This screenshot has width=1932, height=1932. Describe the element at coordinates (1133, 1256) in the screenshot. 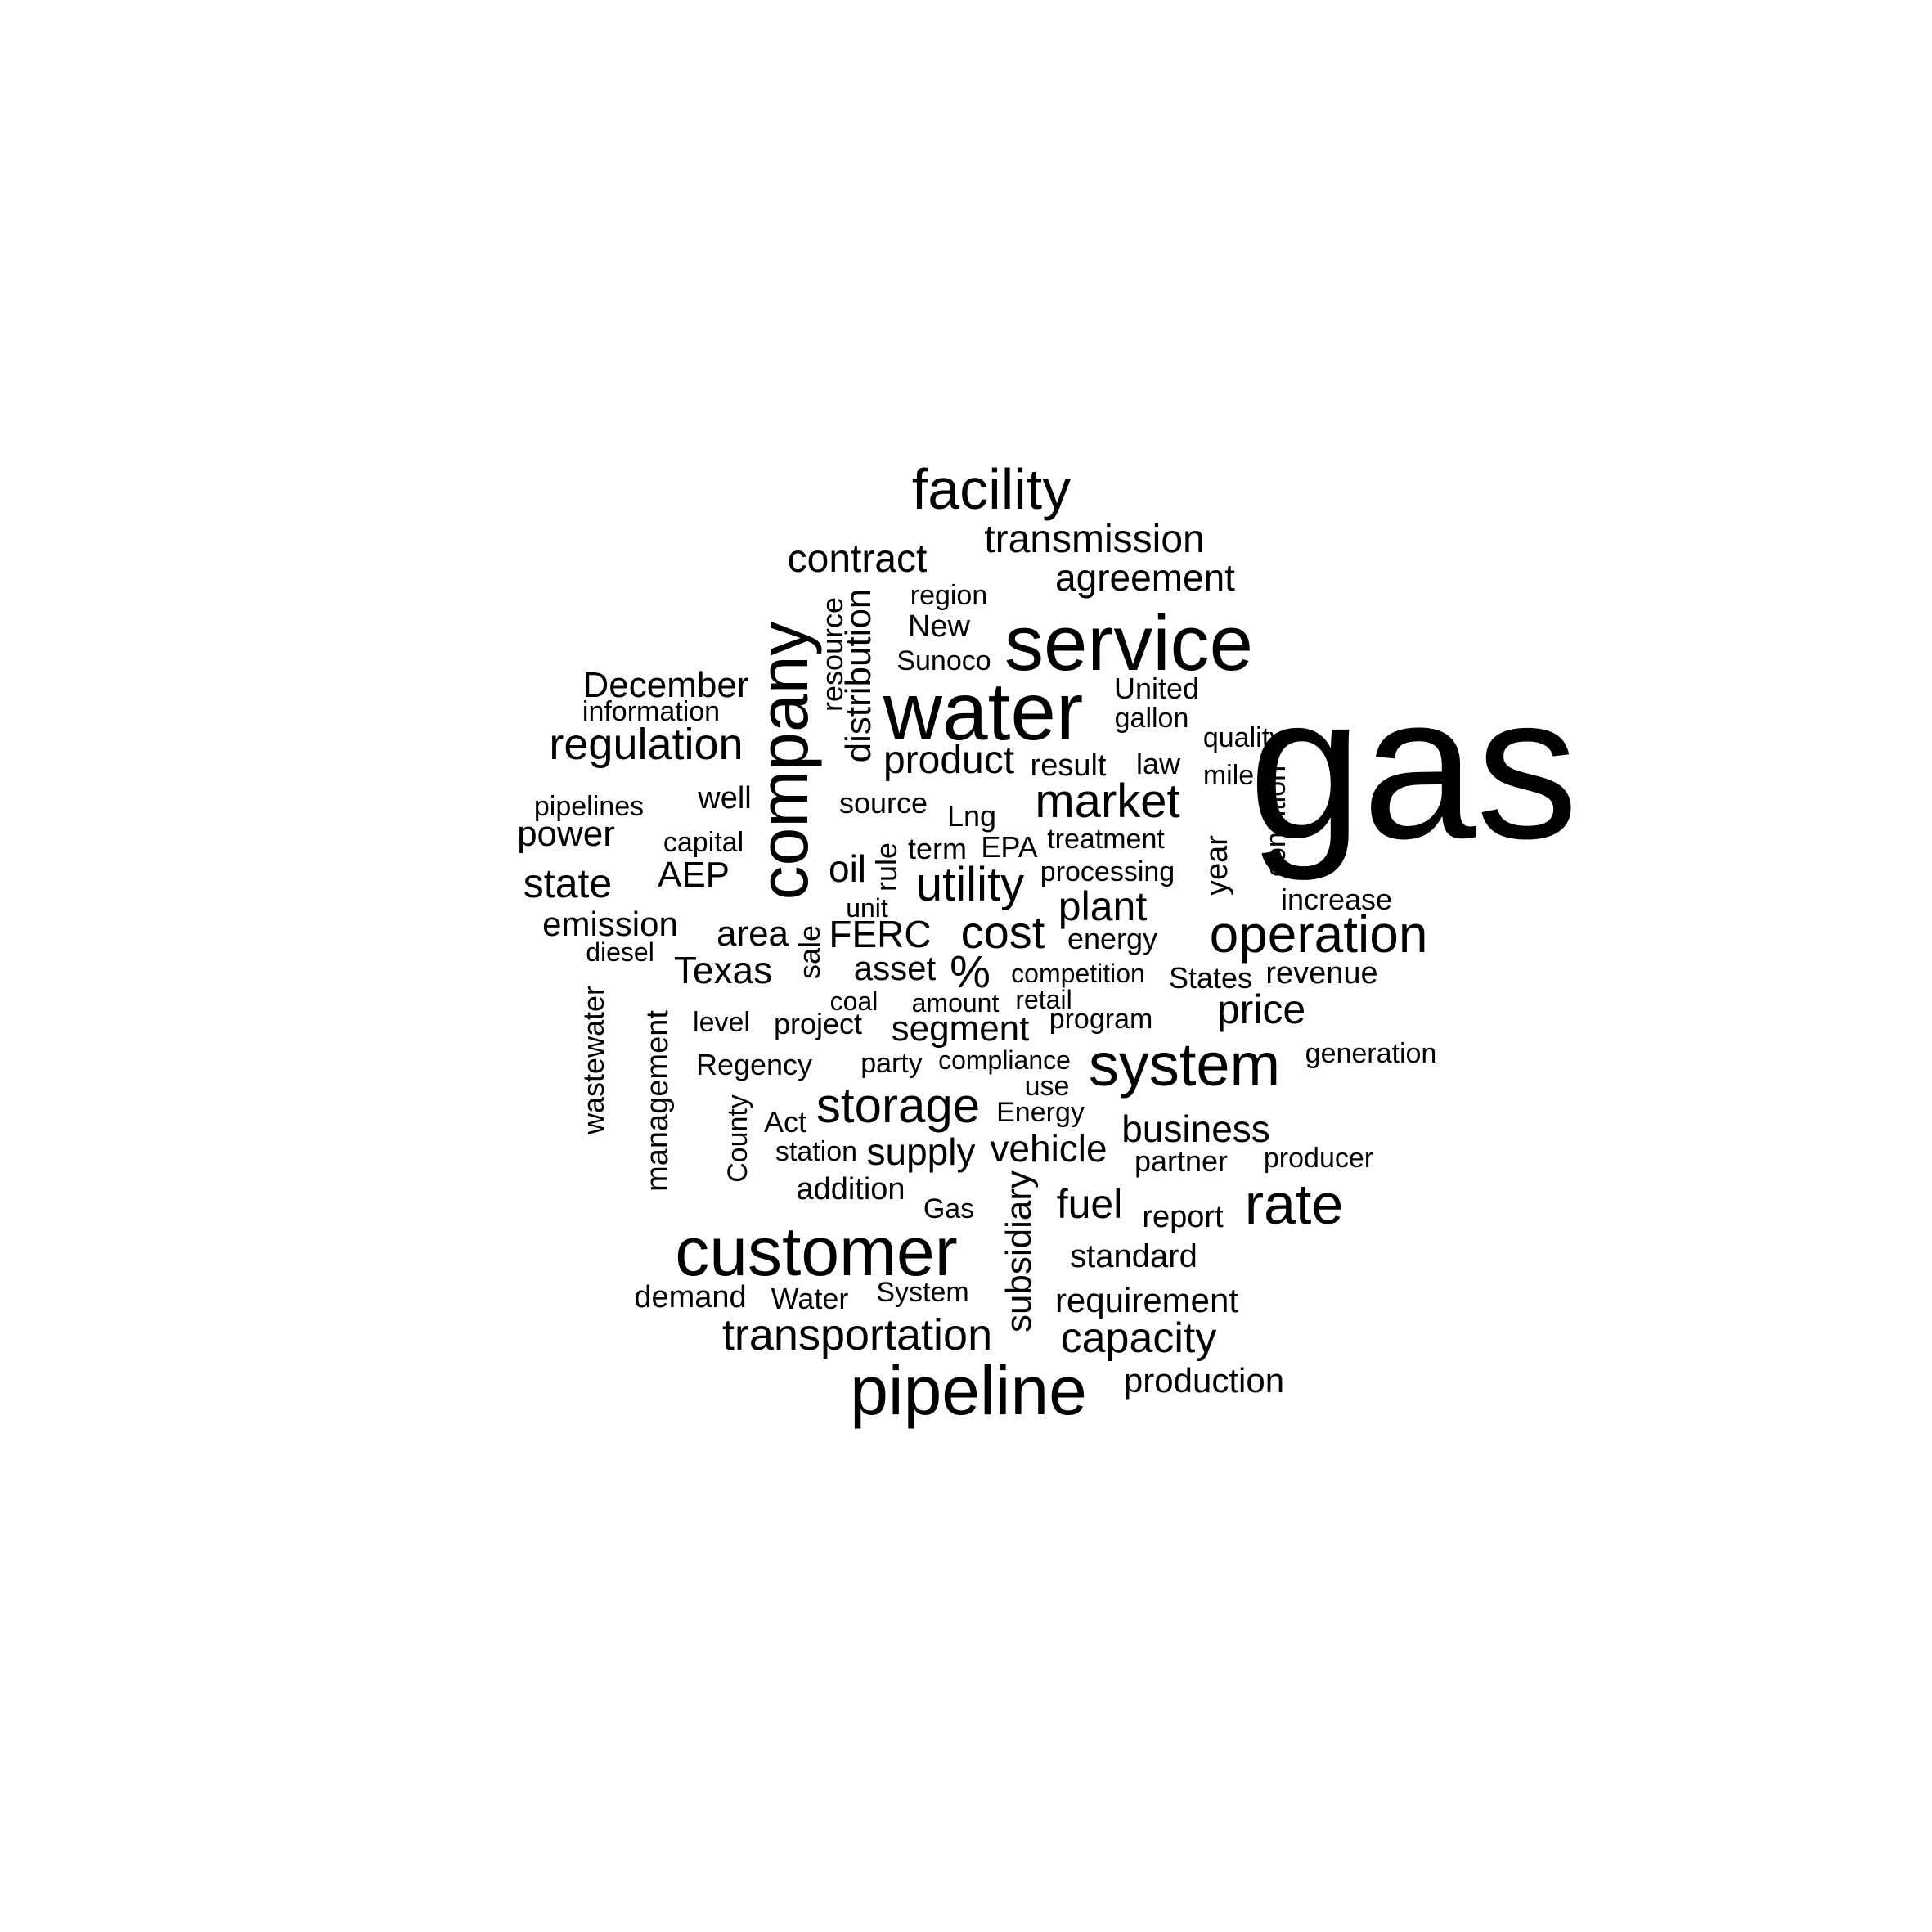

I see `word-standard: standard` at that location.